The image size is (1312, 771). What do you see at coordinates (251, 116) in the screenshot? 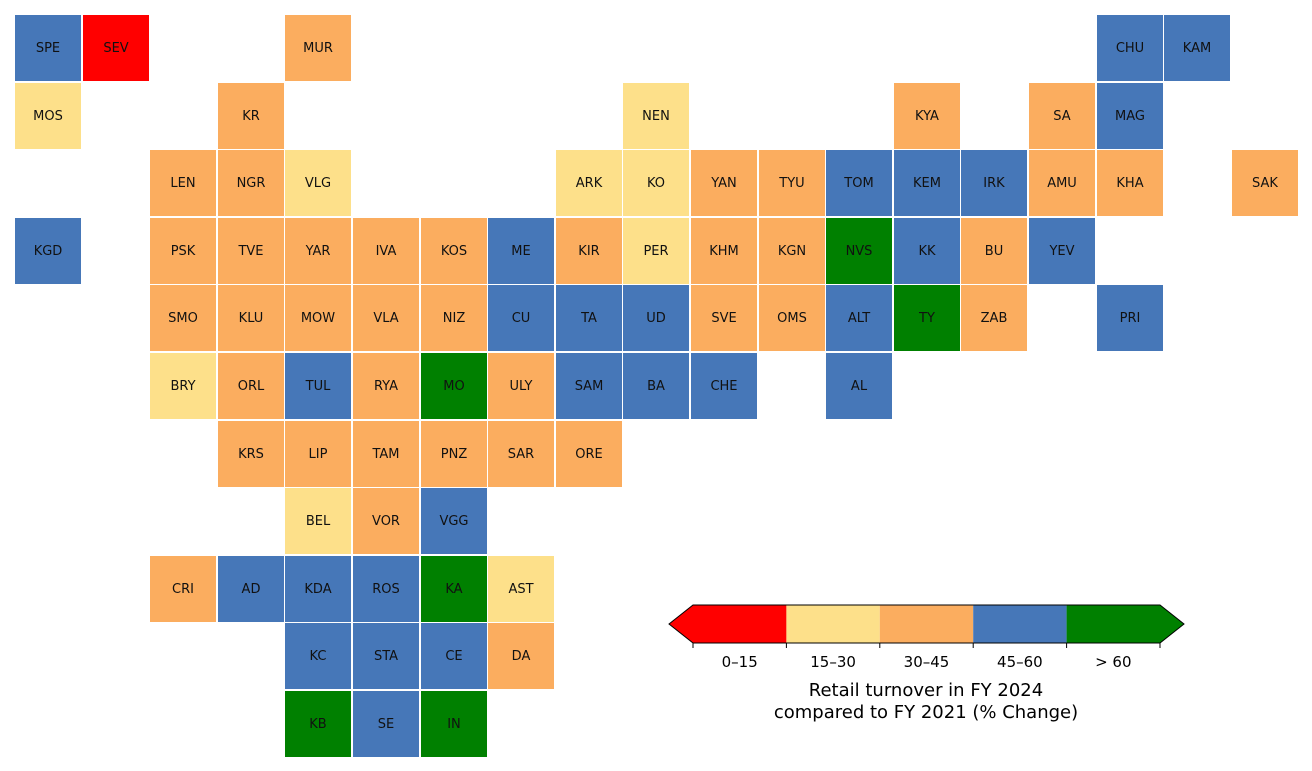
I see `region-tile-kr: KR` at bounding box center [251, 116].